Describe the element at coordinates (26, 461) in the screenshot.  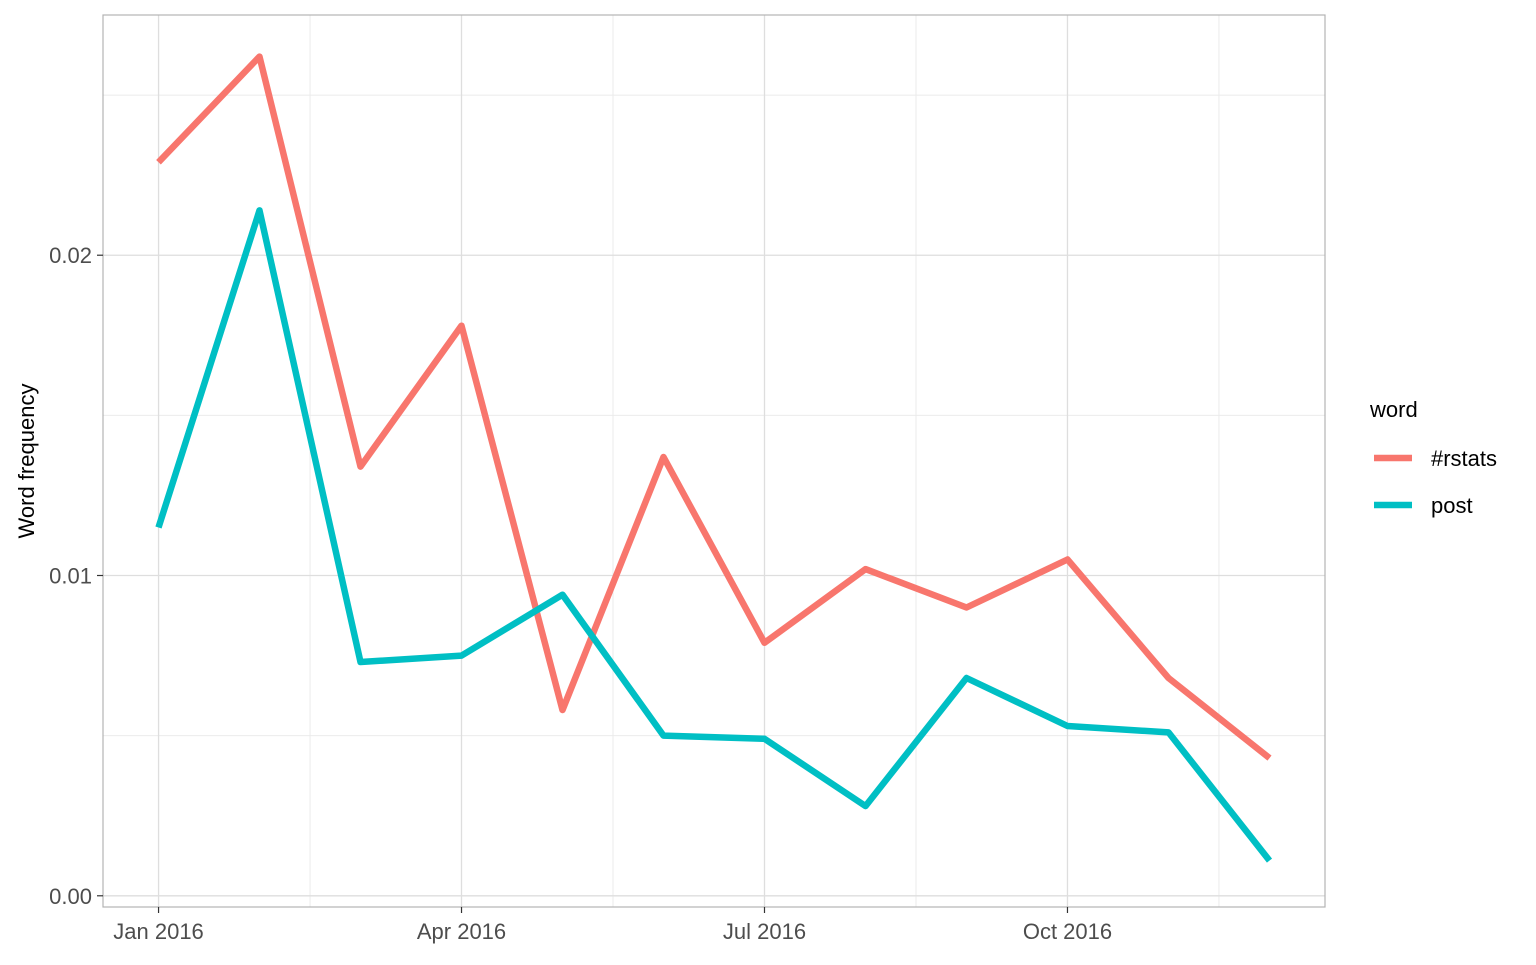
I see `y-axis-title: Word frequency` at that location.